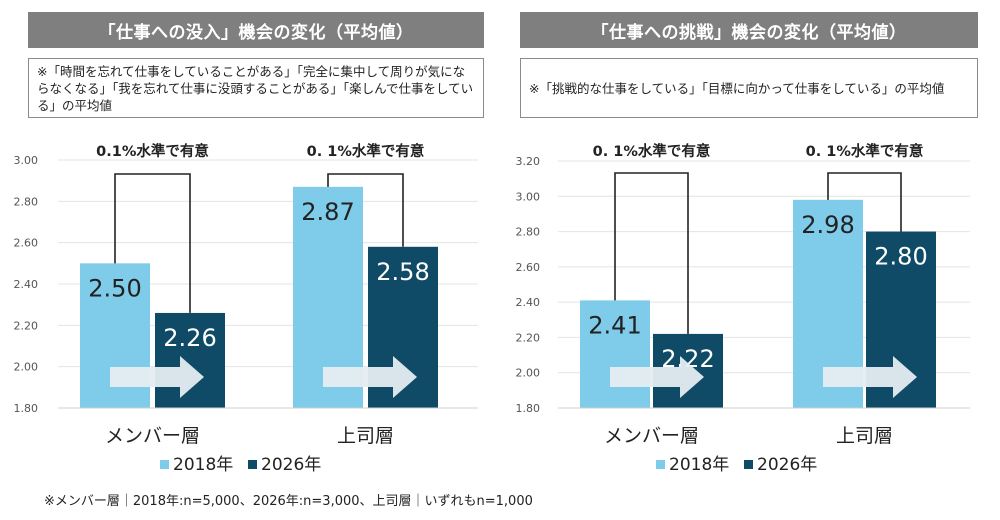 Image resolution: width=1000 pixels, height=520 pixels. Describe the element at coordinates (189, 338) in the screenshot. I see `chart-1-value-label-2026: 2.26` at that location.